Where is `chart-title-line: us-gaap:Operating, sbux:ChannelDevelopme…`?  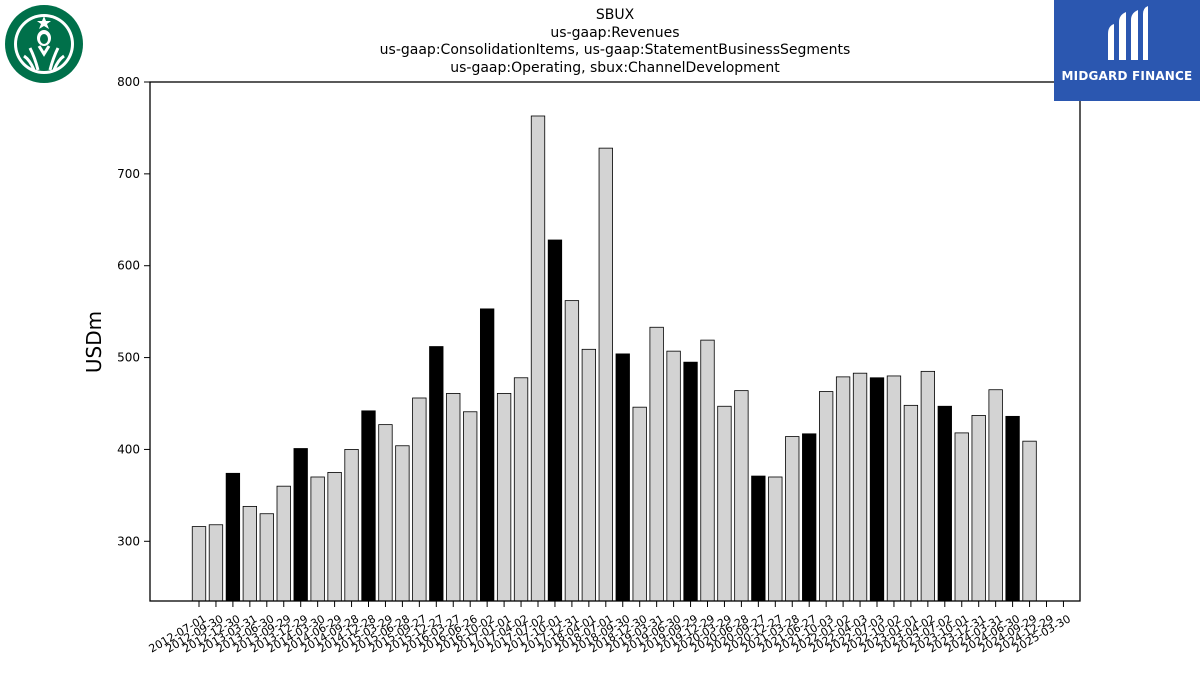 chart-title-line: us-gaap:Operating, sbux:ChannelDevelopme… is located at coordinates (615, 67).